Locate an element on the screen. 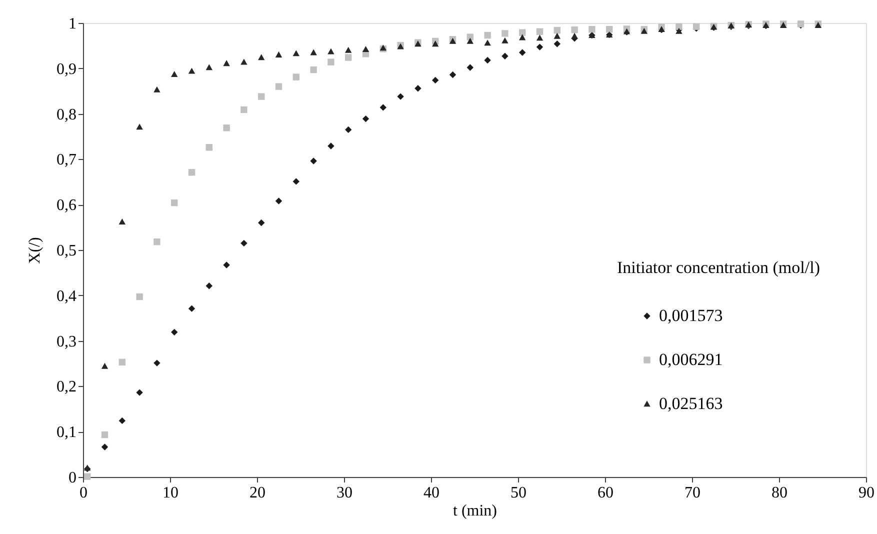 Image resolution: width=877 pixels, height=534 pixels. x-axis-title: t (min) is located at coordinates (475, 511).